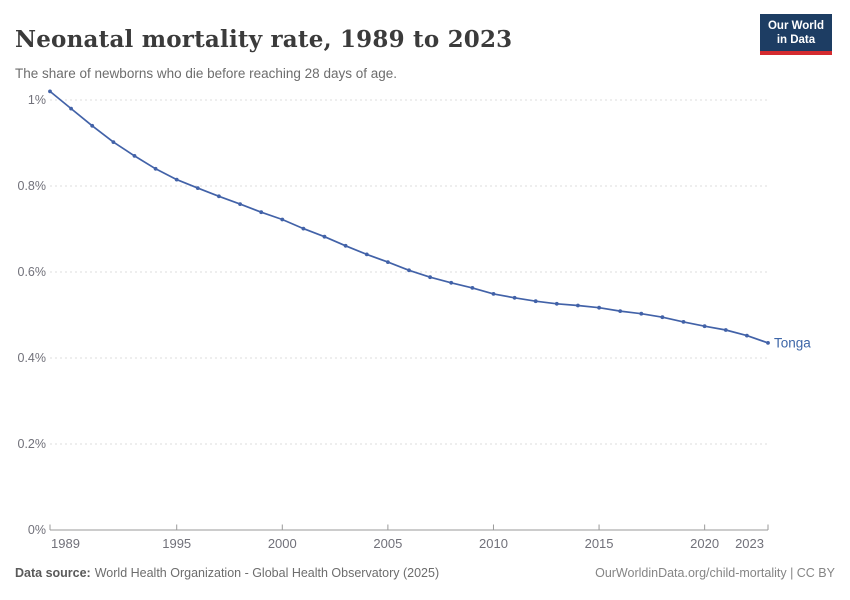 This screenshot has height=600, width=850. I want to click on y-tick-label: 0.2%, so click(32, 444).